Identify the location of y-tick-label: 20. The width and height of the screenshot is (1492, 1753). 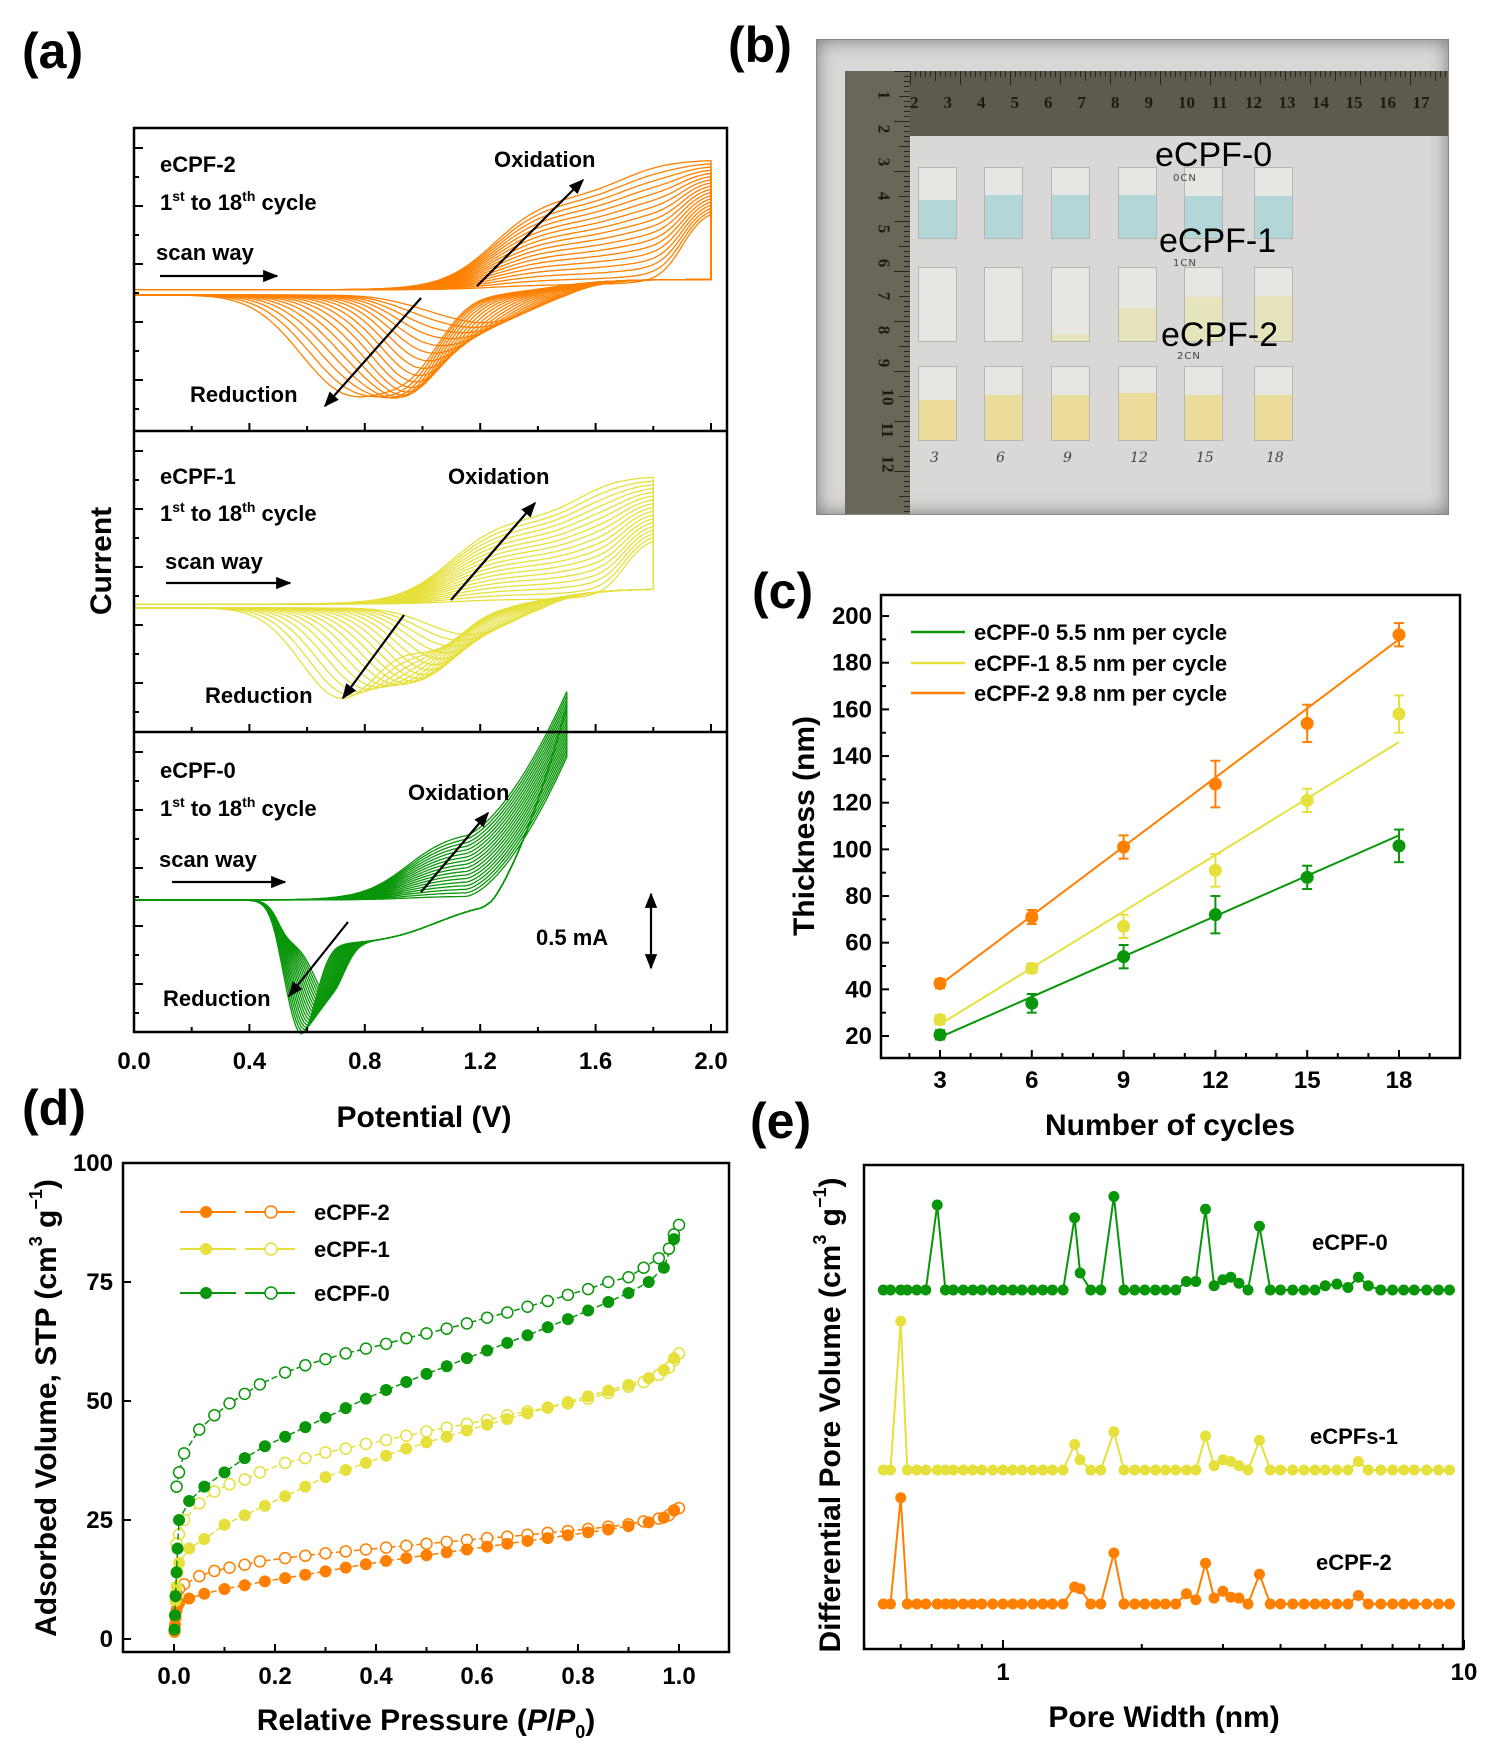
(858, 1036).